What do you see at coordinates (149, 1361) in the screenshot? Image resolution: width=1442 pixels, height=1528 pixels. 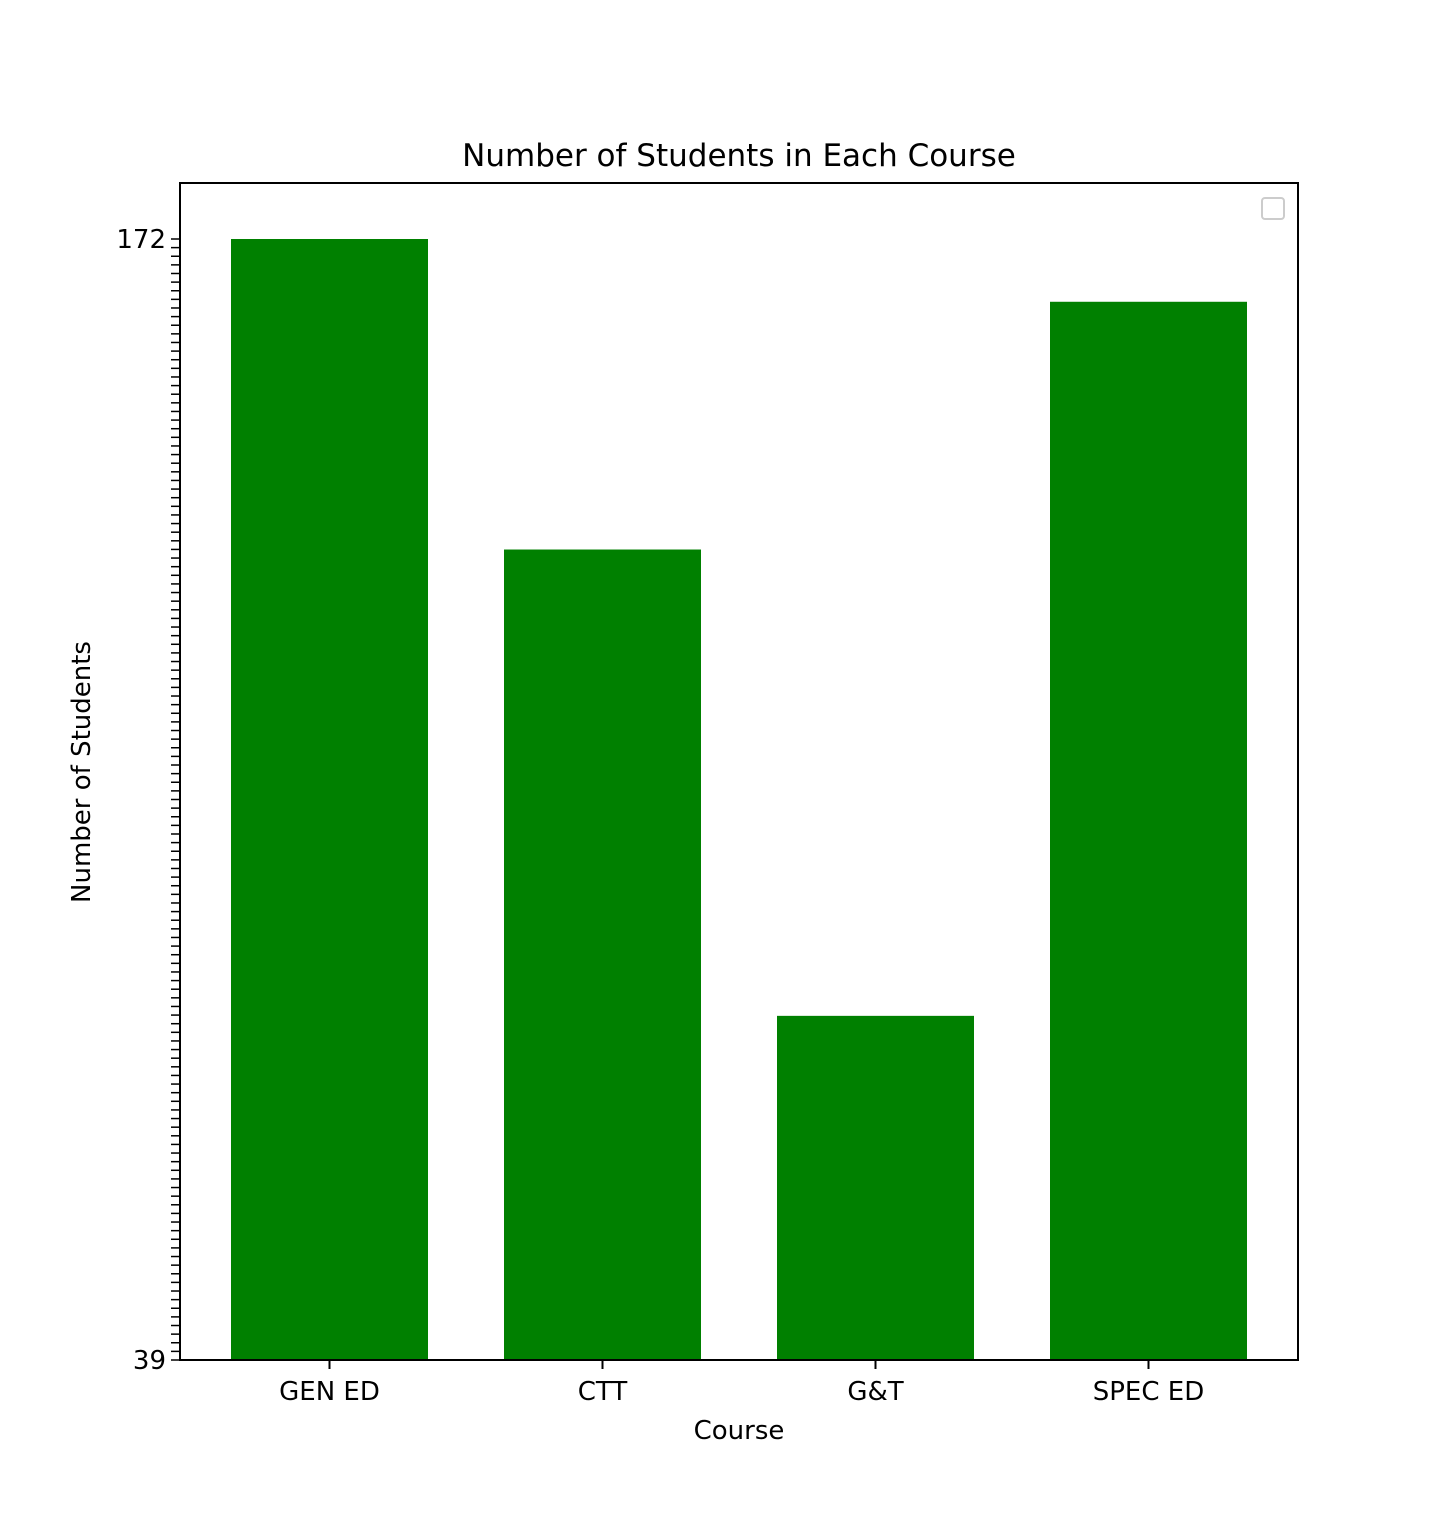 I see `y-tick-label: 39` at bounding box center [149, 1361].